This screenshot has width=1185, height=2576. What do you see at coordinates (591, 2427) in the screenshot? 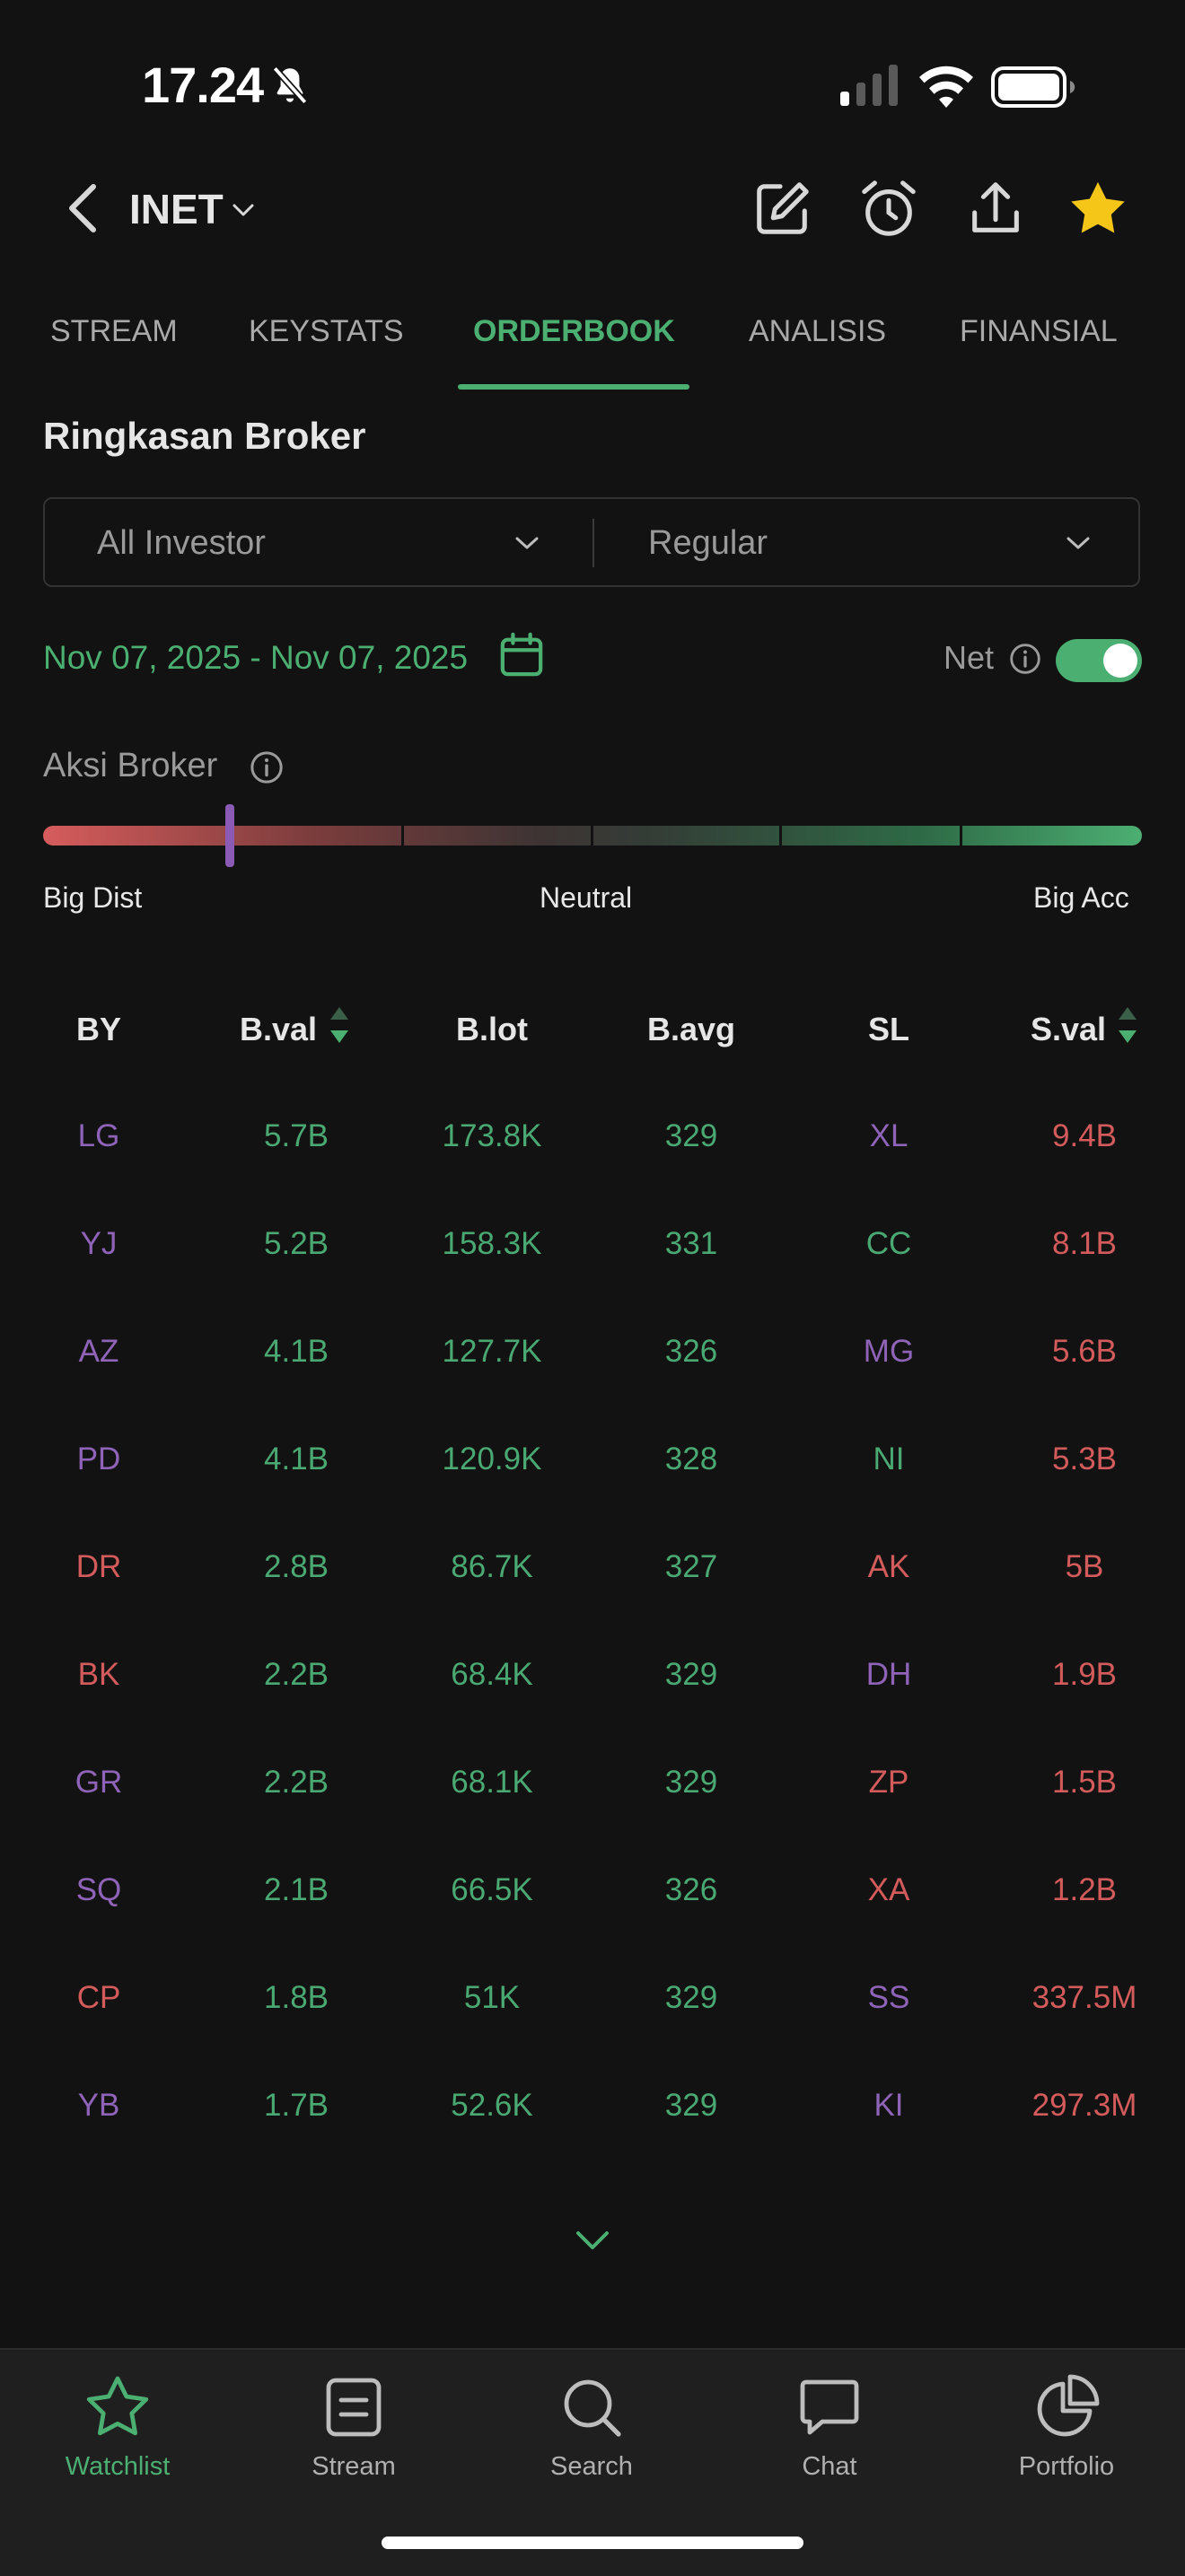
I see `nav-search: Search` at bounding box center [591, 2427].